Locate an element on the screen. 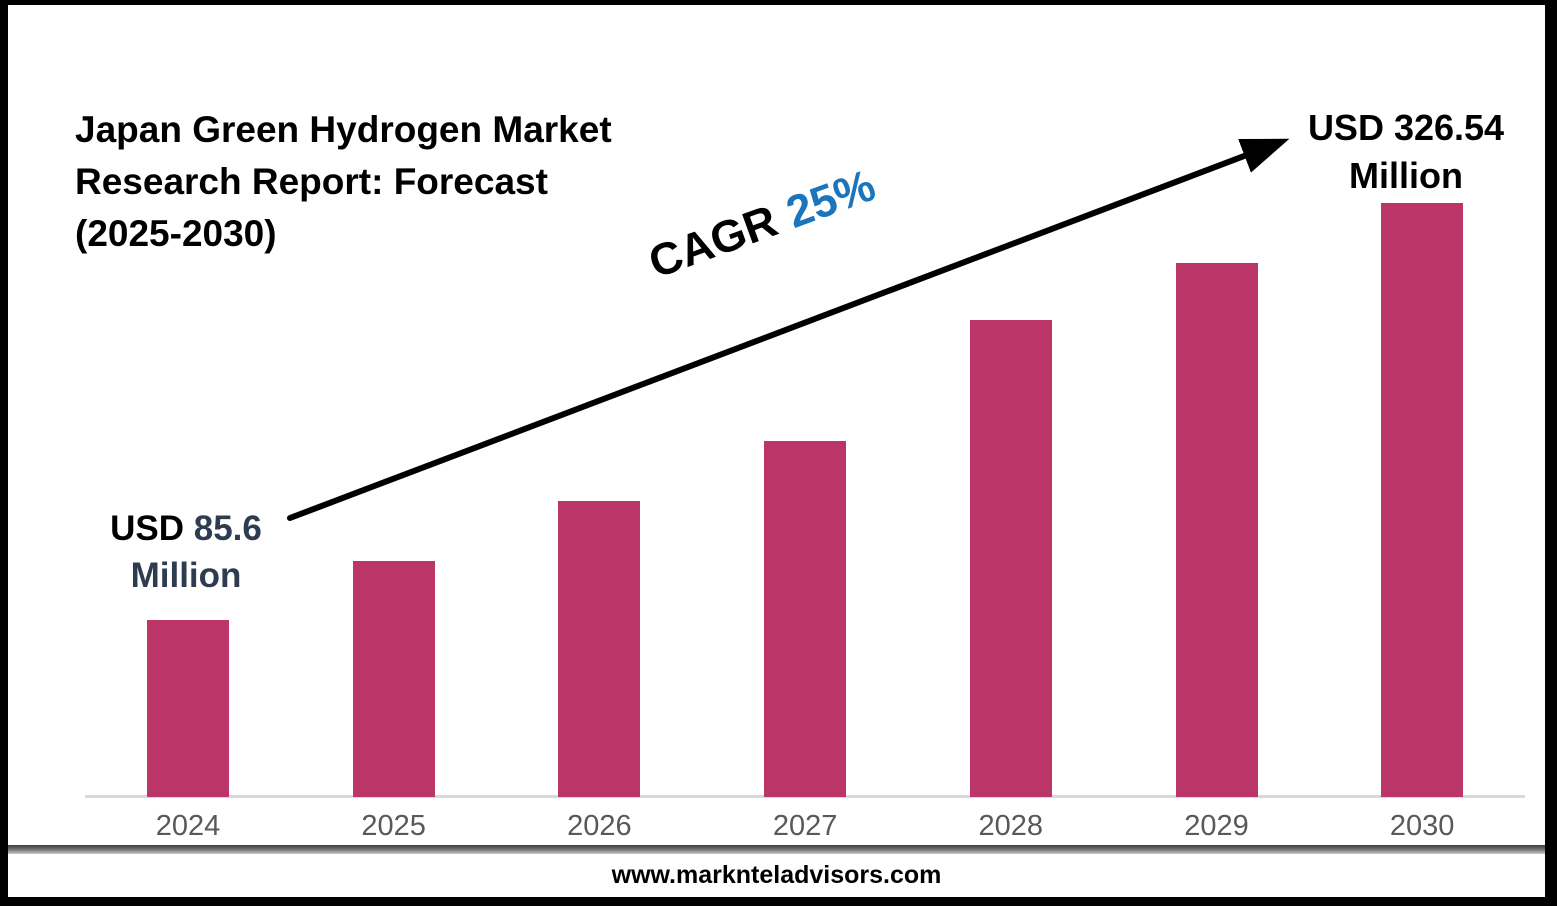 This screenshot has width=1557, height=906. start-value-line-1: USD 85.6 is located at coordinates (186, 528).